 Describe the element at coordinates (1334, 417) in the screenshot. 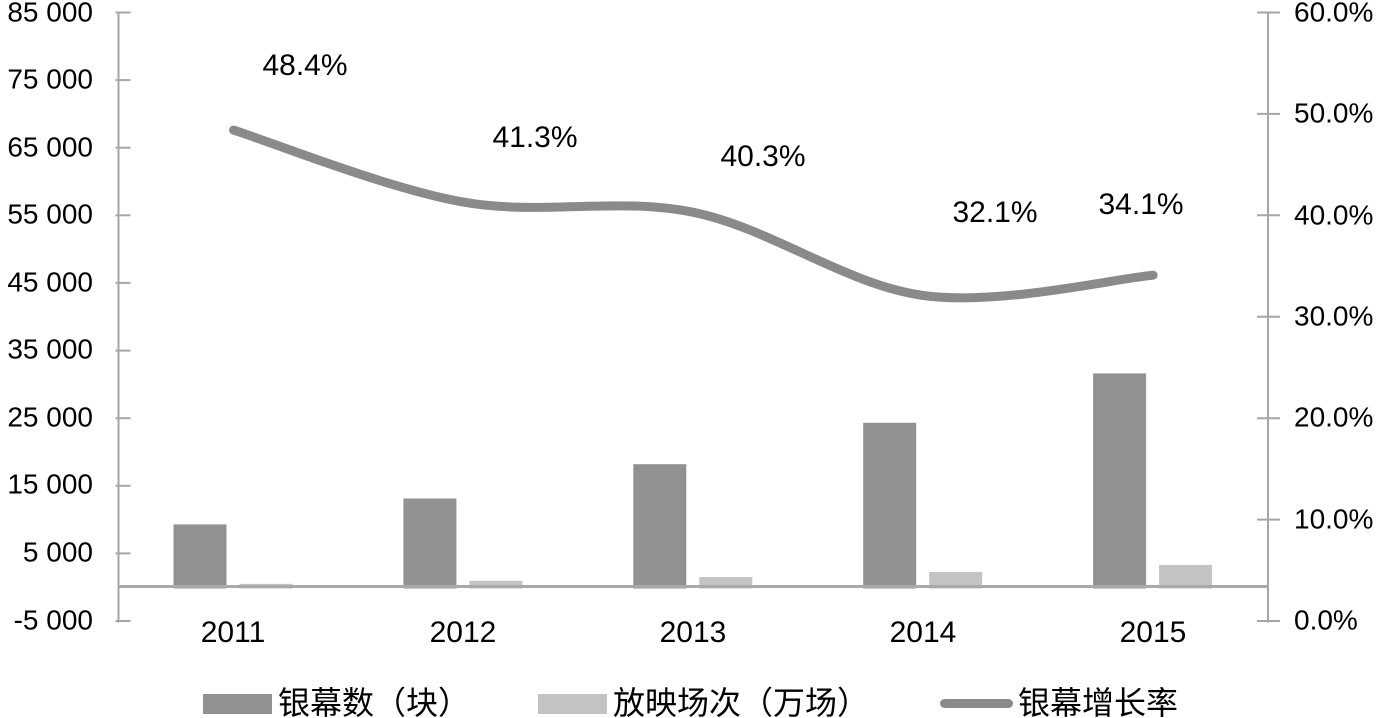

I see `right-axis-tick-label: 20.0%` at that location.